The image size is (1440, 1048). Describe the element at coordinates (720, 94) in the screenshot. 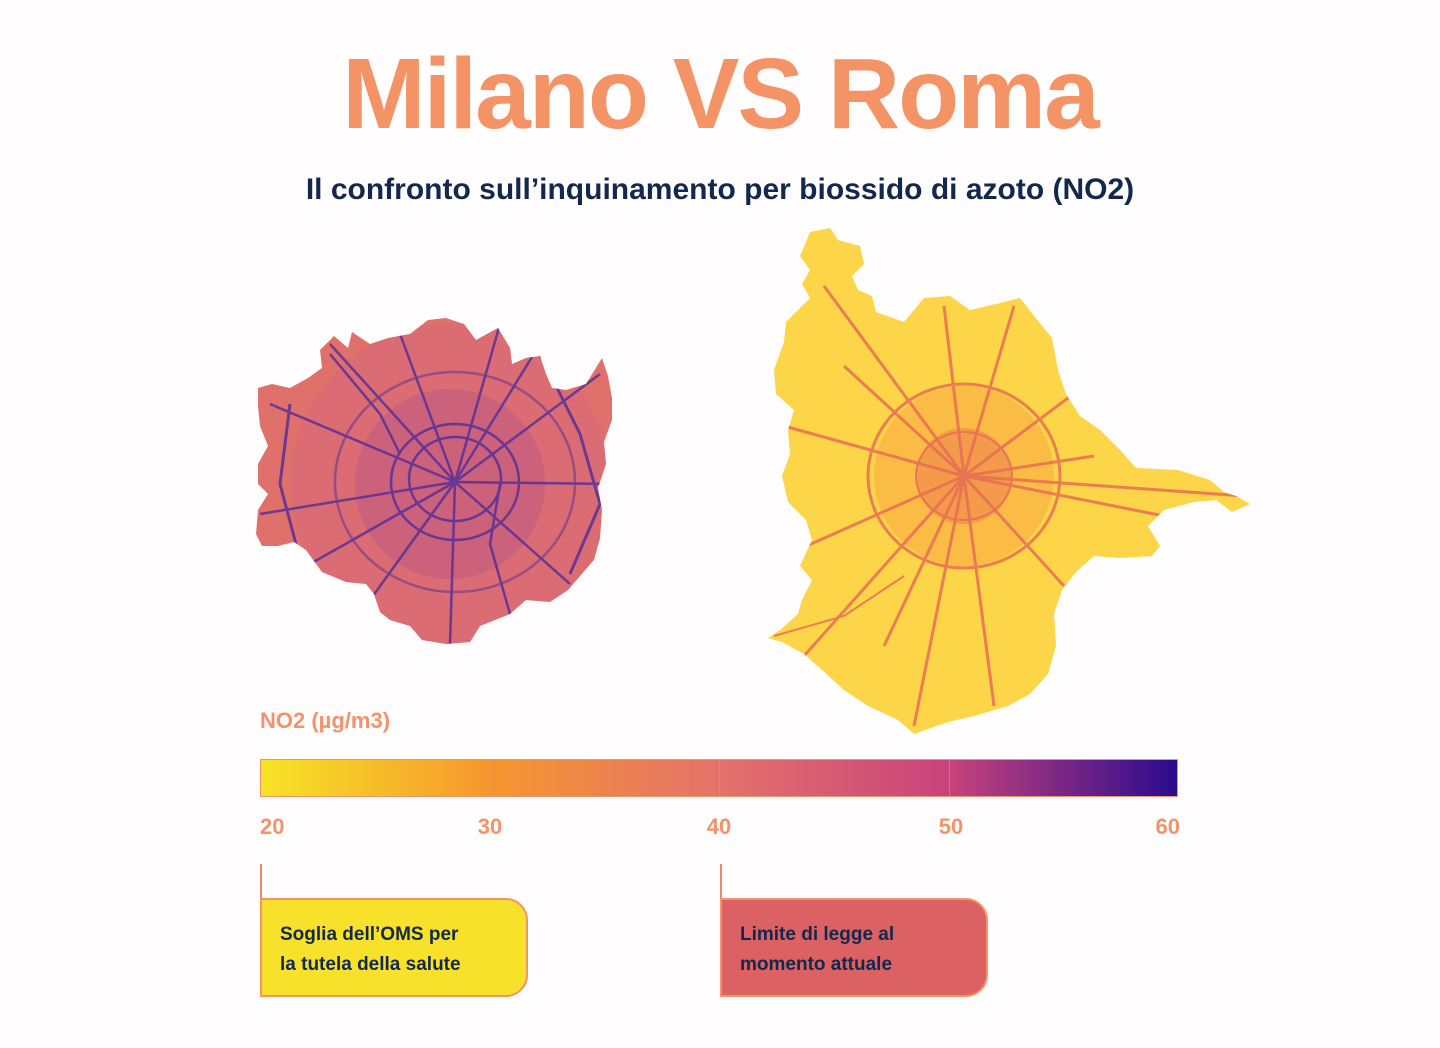

I see `page-title: Milano VS Roma` at that location.